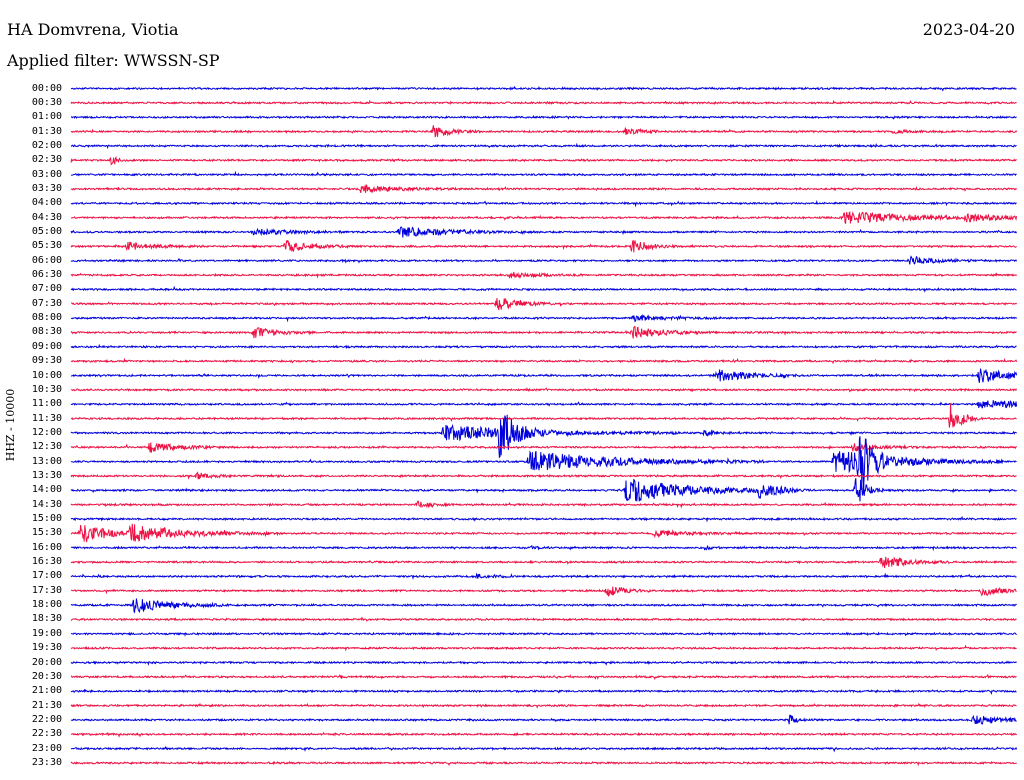 The height and width of the screenshot is (780, 1024). What do you see at coordinates (46, 88) in the screenshot?
I see `row-label: 00:00` at bounding box center [46, 88].